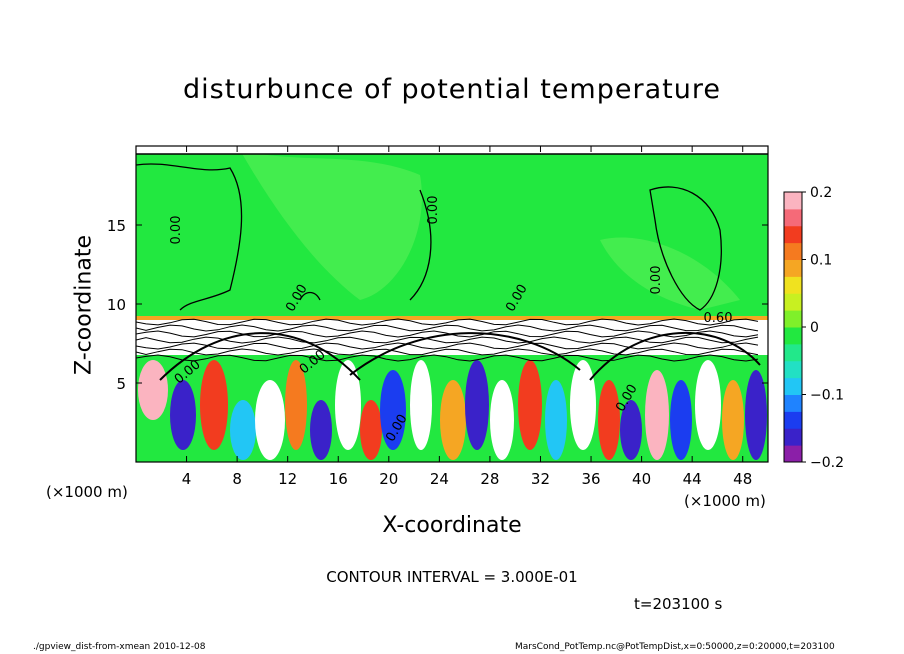 The image size is (904, 654). Describe the element at coordinates (742, 479) in the screenshot. I see `x-tick-label: 48` at that location.